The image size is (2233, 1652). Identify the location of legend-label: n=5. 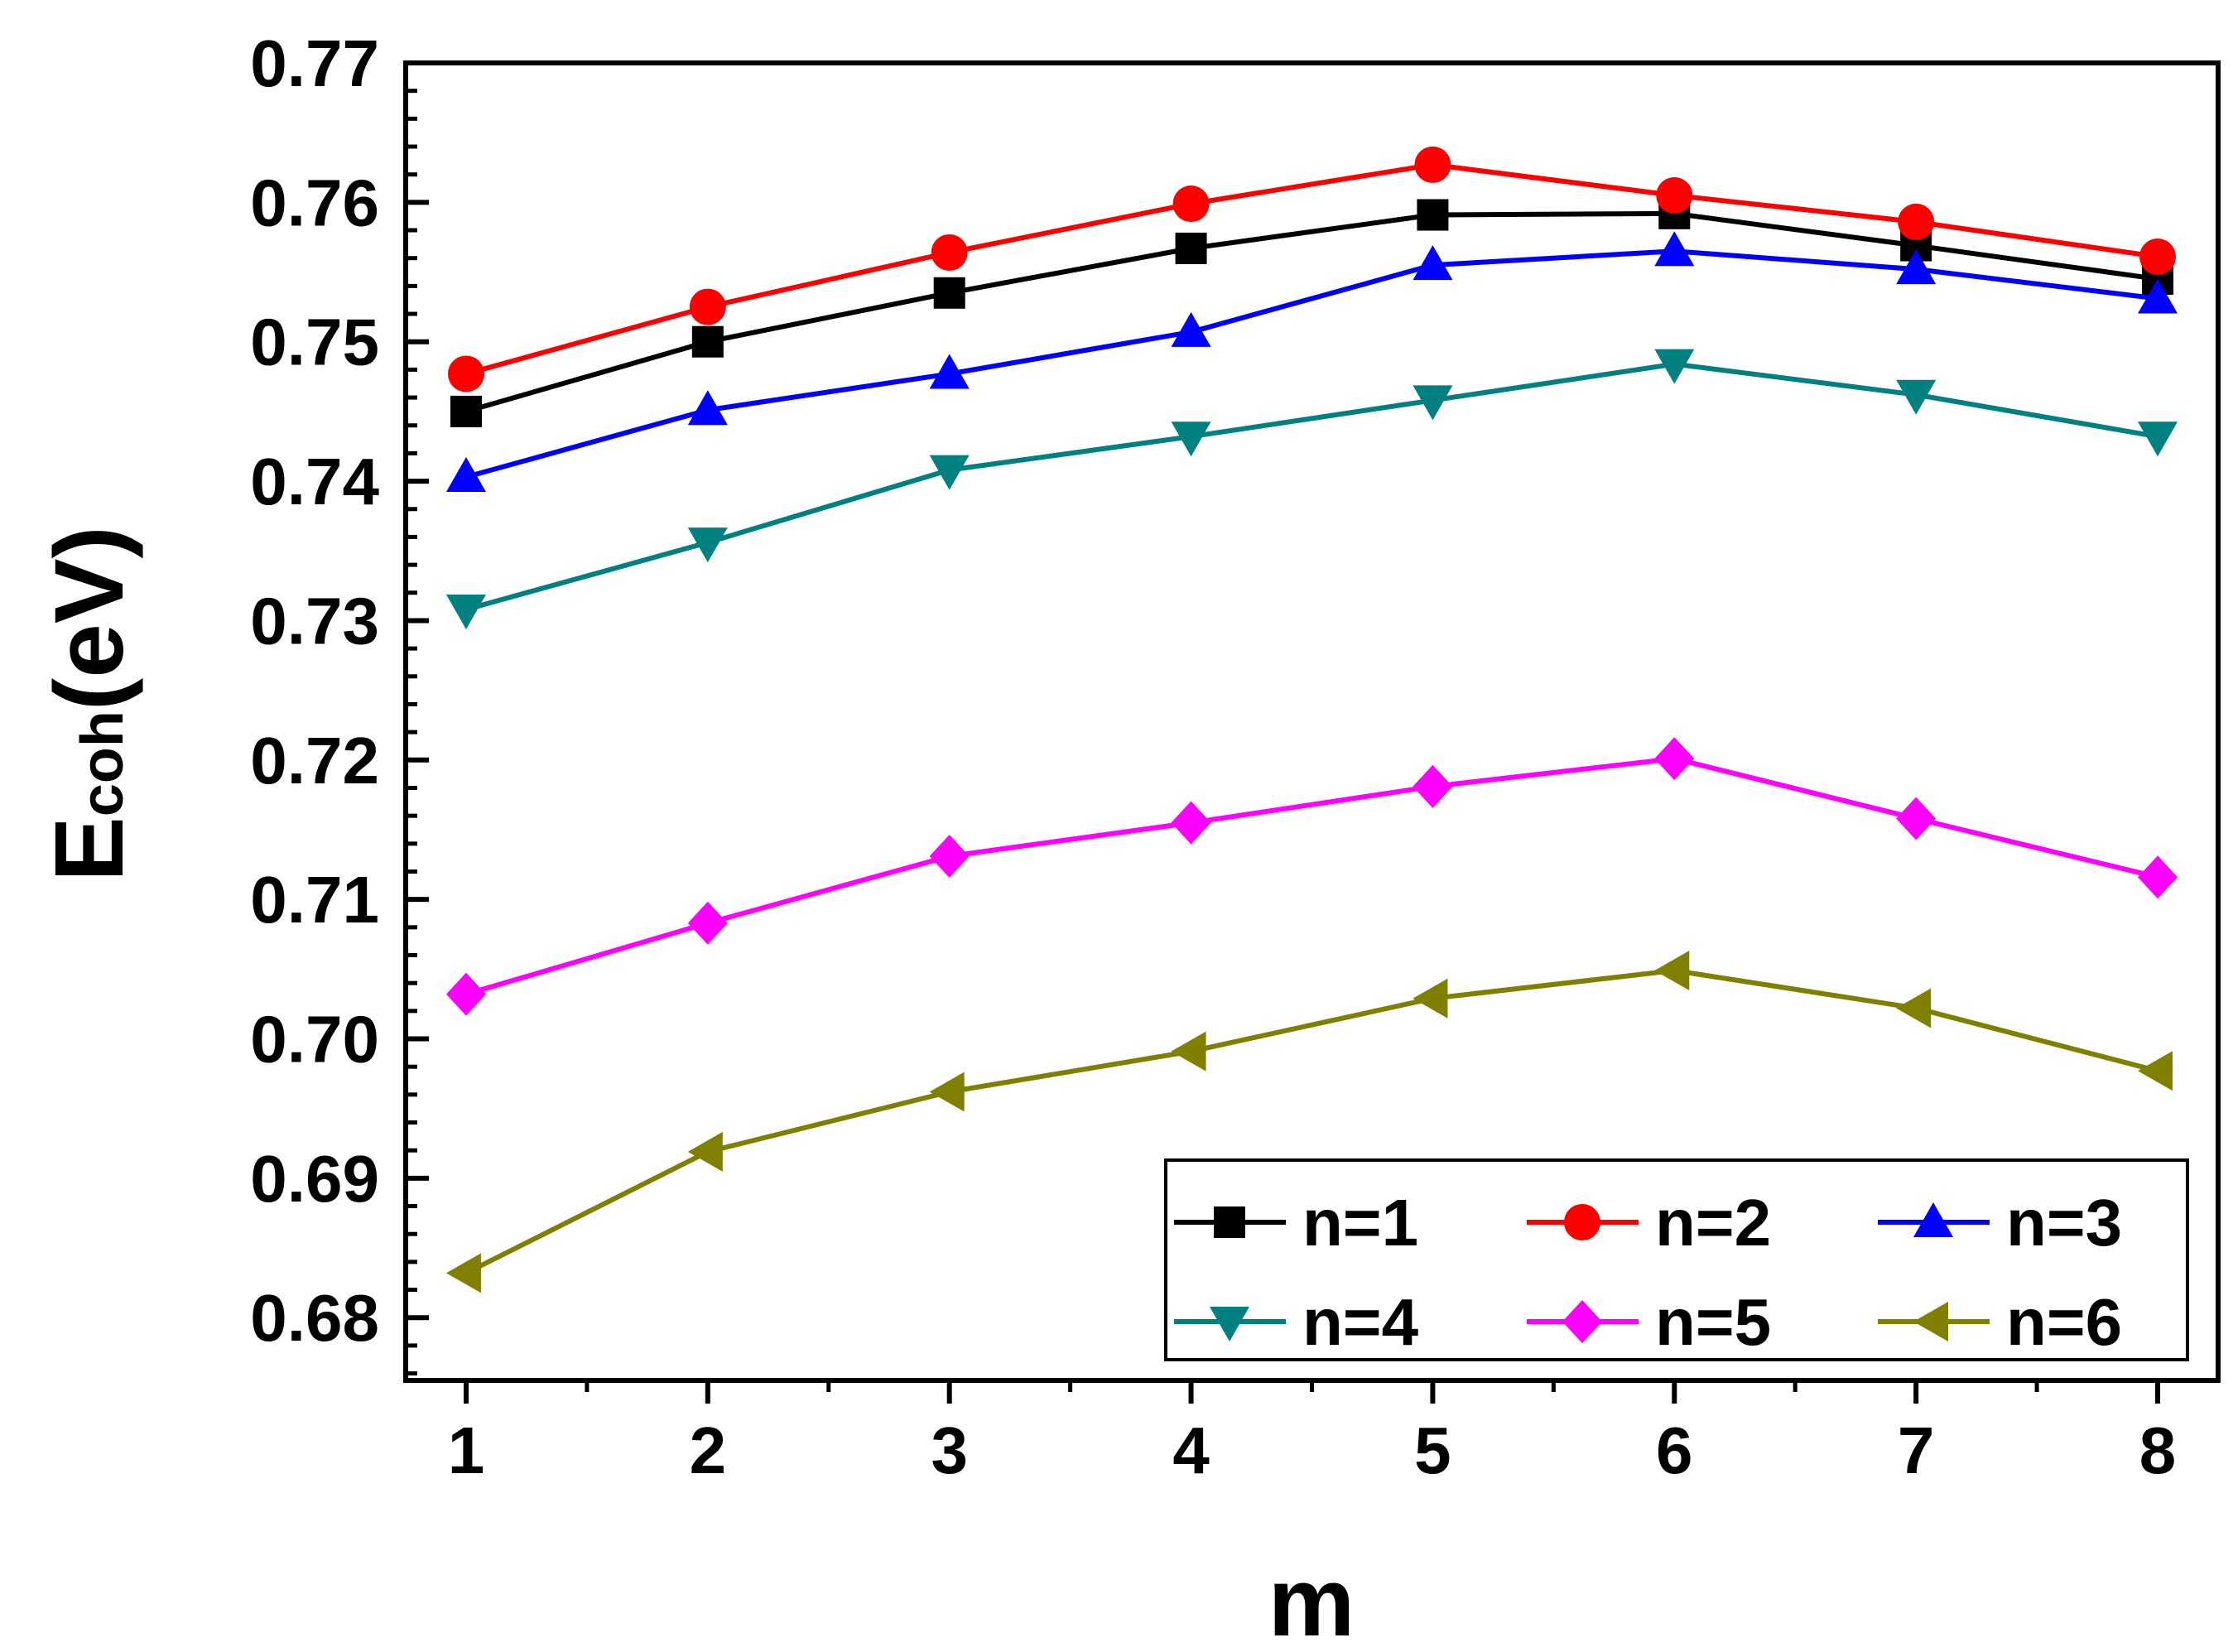
(1713, 1322).